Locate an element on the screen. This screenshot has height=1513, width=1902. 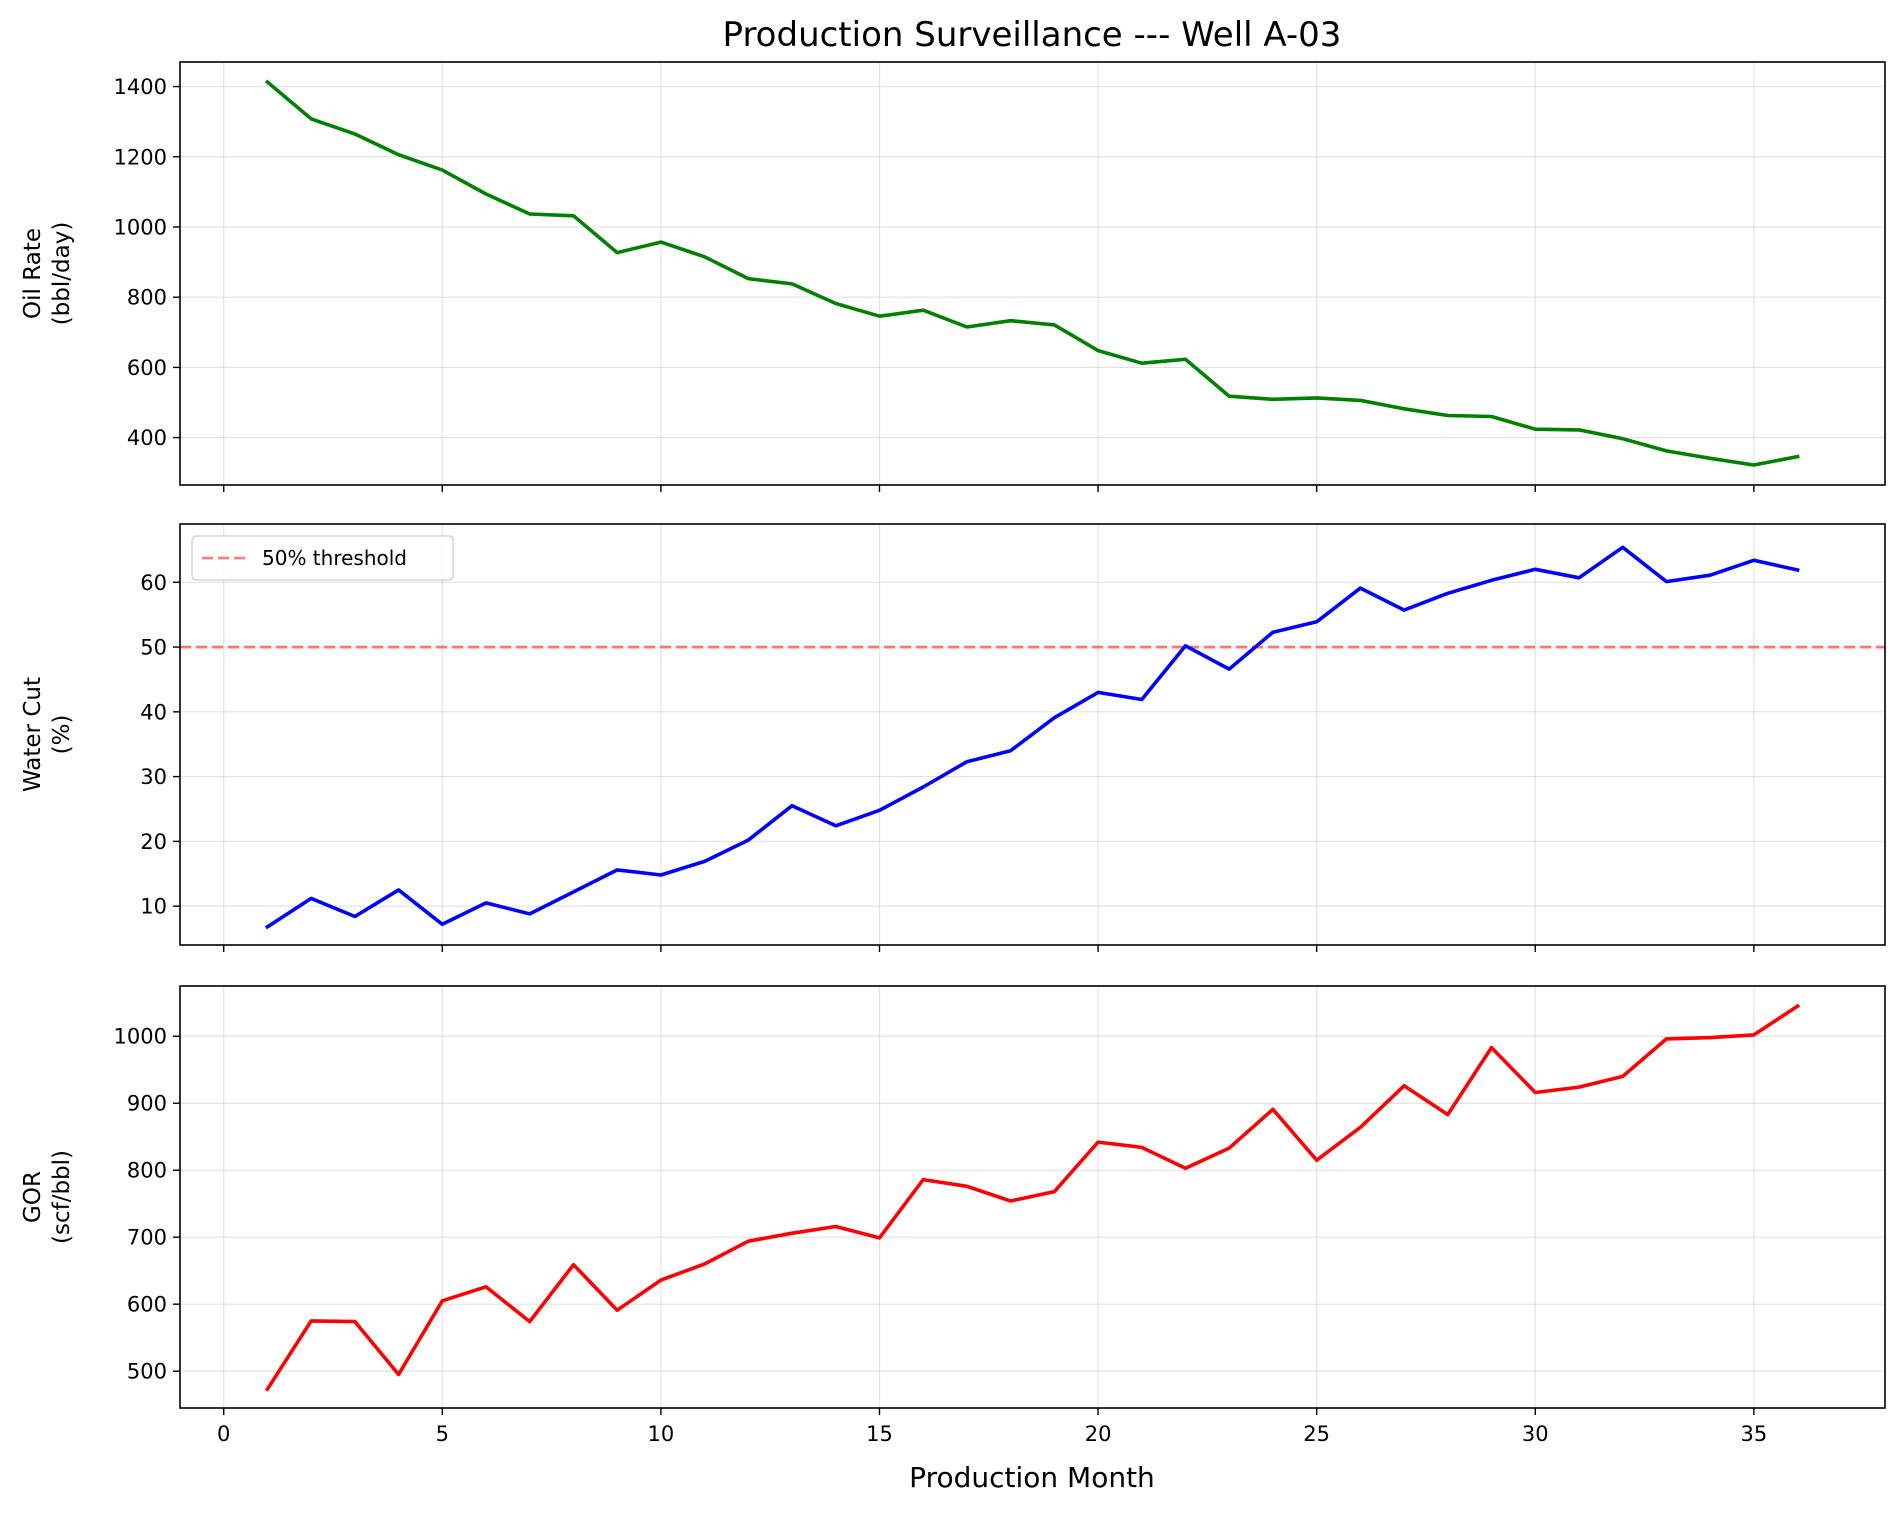
y-tick-label: 20 is located at coordinates (153, 842).